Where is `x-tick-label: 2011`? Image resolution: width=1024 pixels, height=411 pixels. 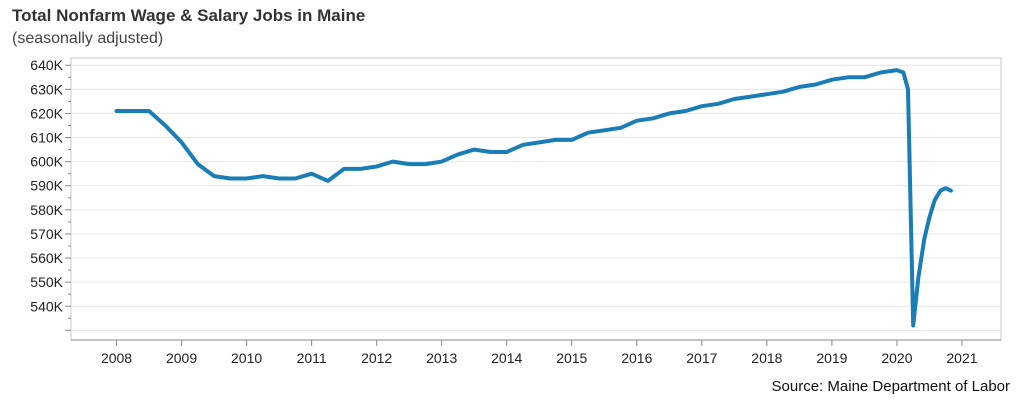
x-tick-label: 2011 is located at coordinates (312, 358).